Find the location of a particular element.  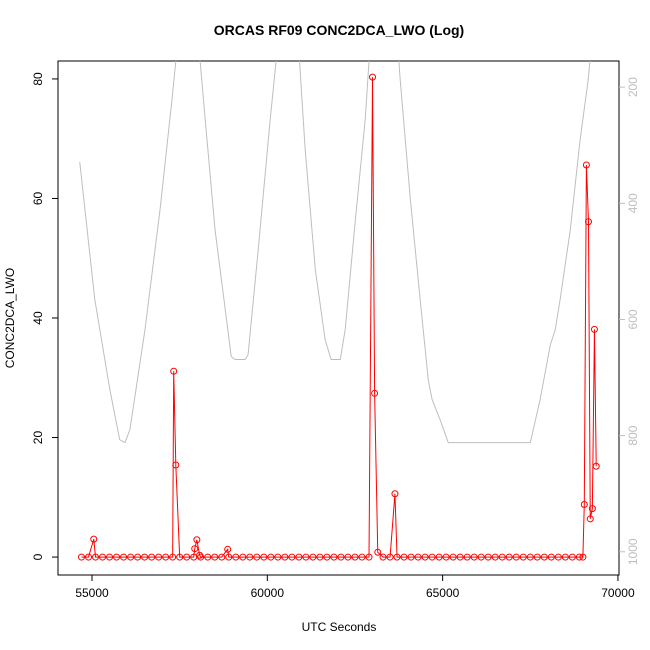

x-tick-label: 60000 is located at coordinates (268, 593).